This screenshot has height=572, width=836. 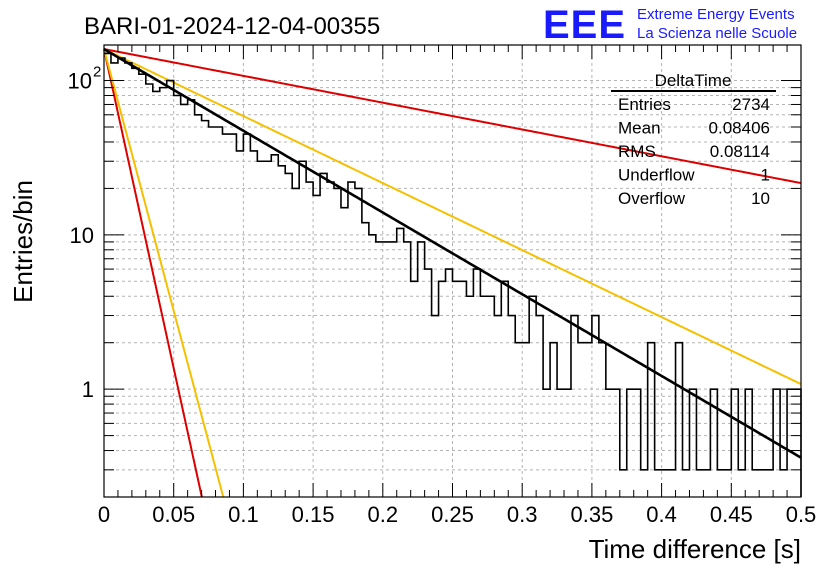 What do you see at coordinates (637, 151) in the screenshot?
I see `stats-row-label: RMS` at bounding box center [637, 151].